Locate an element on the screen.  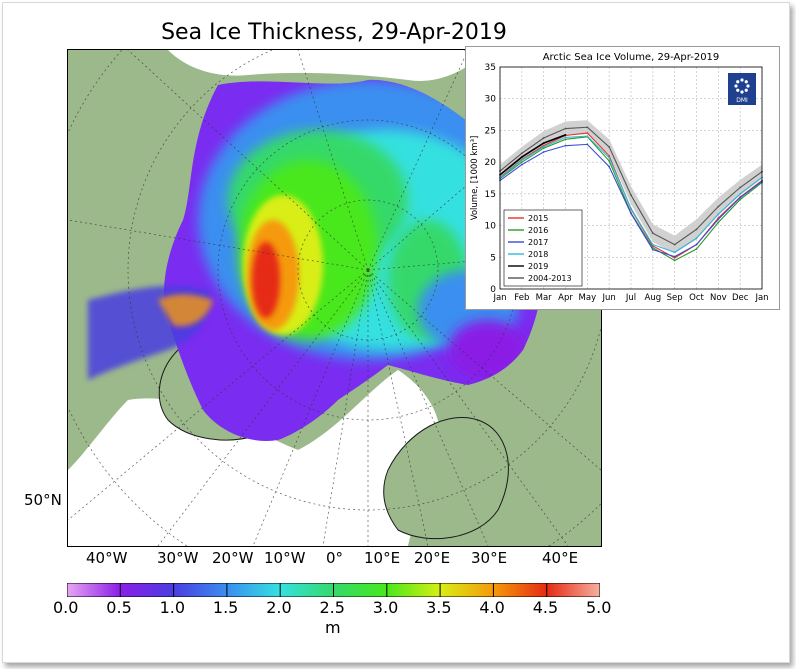
colorbar-tick-label: 4.0 is located at coordinates (492, 607).